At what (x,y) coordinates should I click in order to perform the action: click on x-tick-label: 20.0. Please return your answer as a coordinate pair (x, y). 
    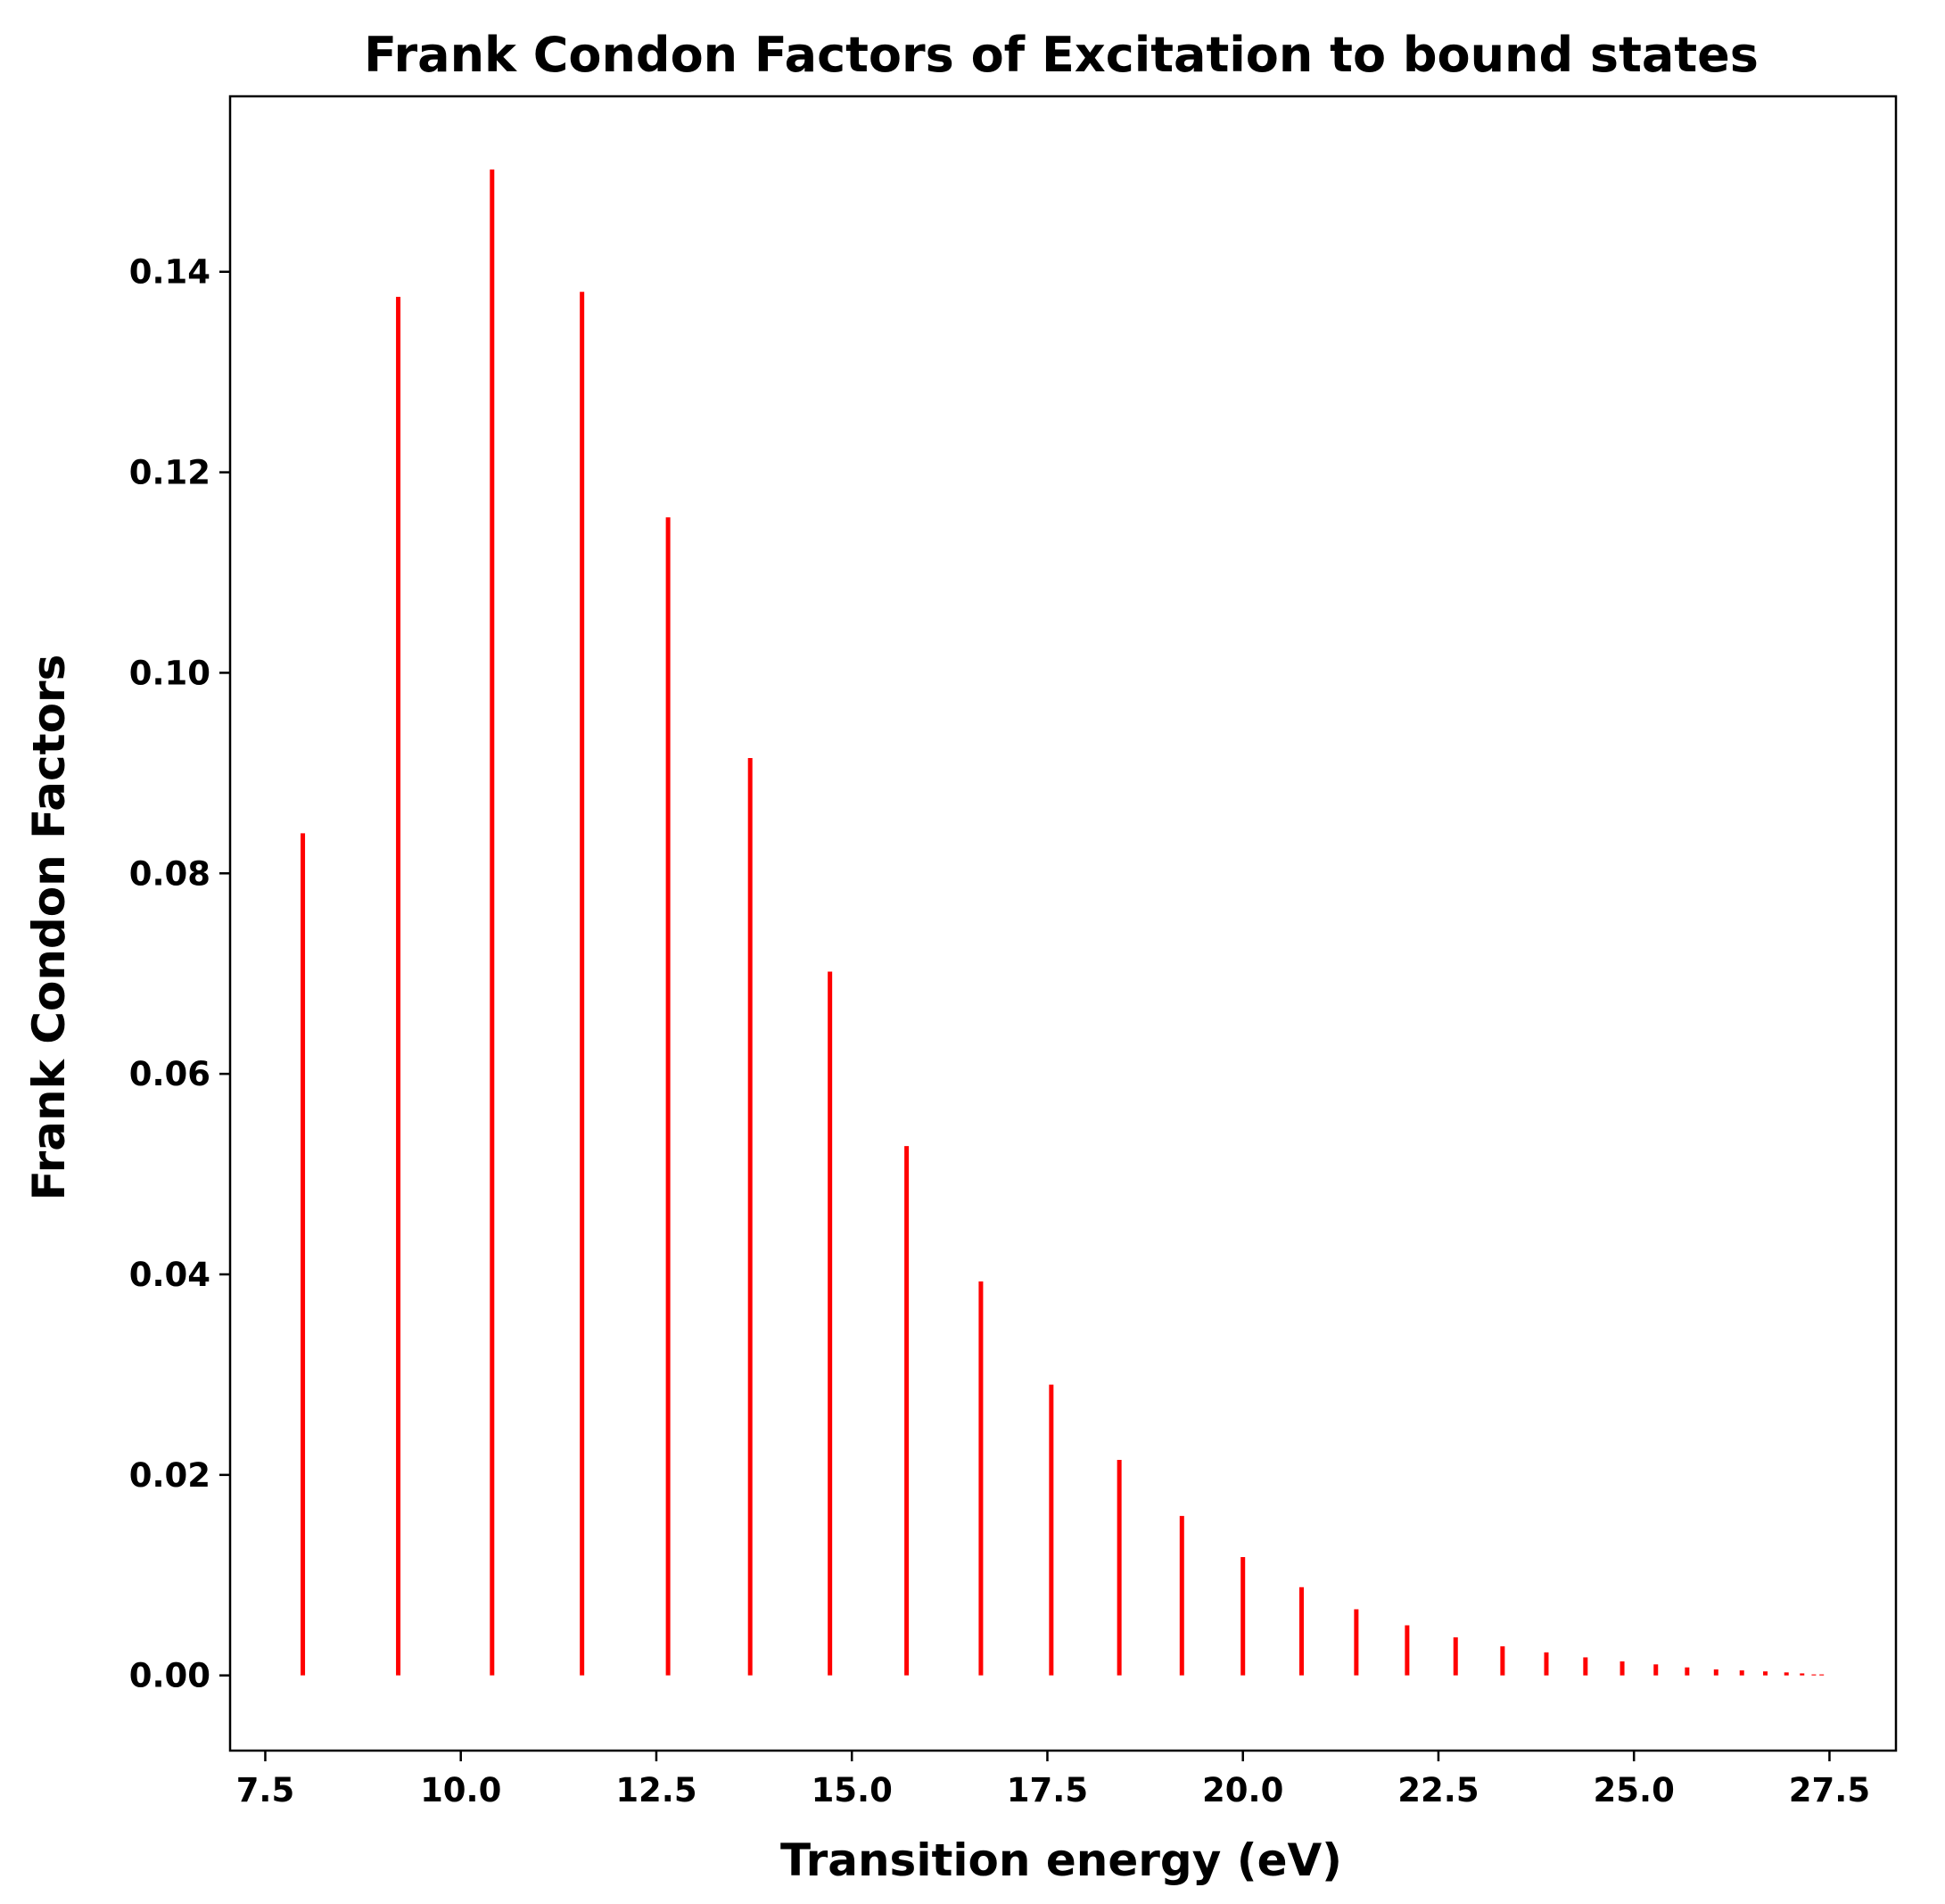
    Looking at the image, I should click on (1242, 1790).